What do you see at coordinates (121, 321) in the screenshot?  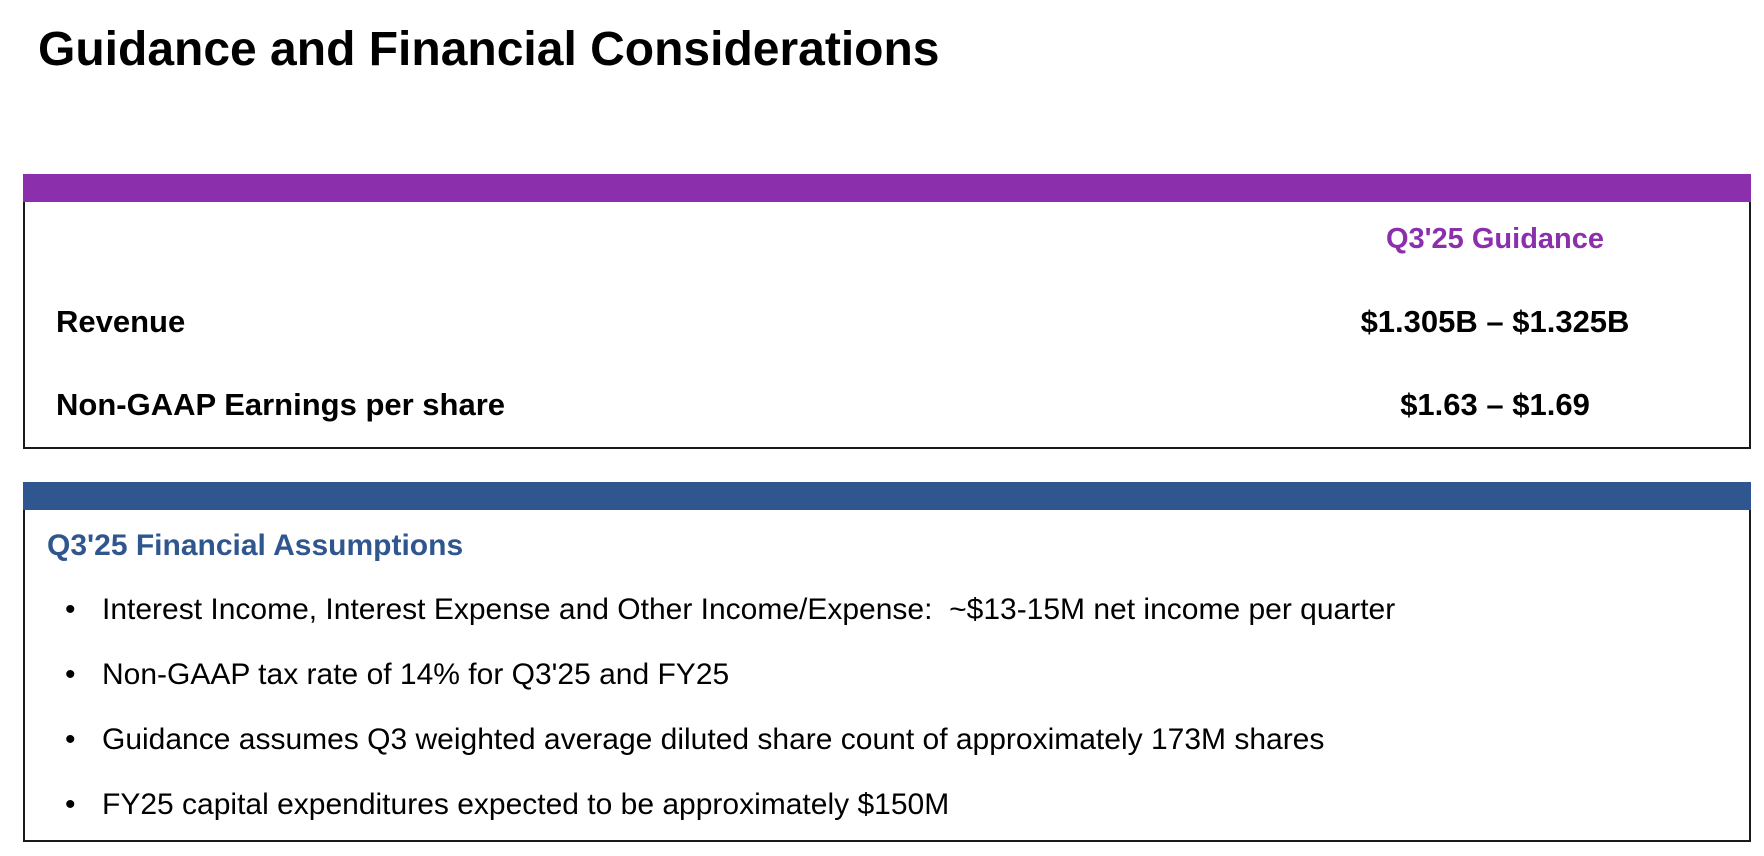 I see `revenue-label: Revenue` at bounding box center [121, 321].